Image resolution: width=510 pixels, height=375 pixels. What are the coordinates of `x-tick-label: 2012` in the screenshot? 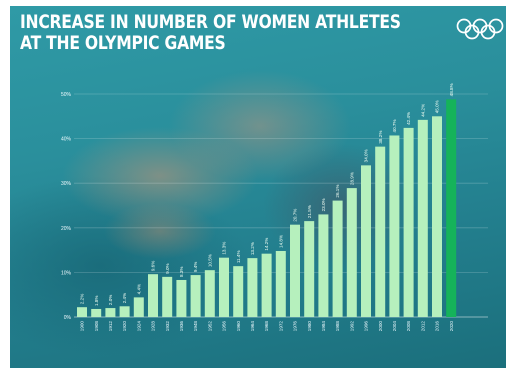 It's located at (422, 326).